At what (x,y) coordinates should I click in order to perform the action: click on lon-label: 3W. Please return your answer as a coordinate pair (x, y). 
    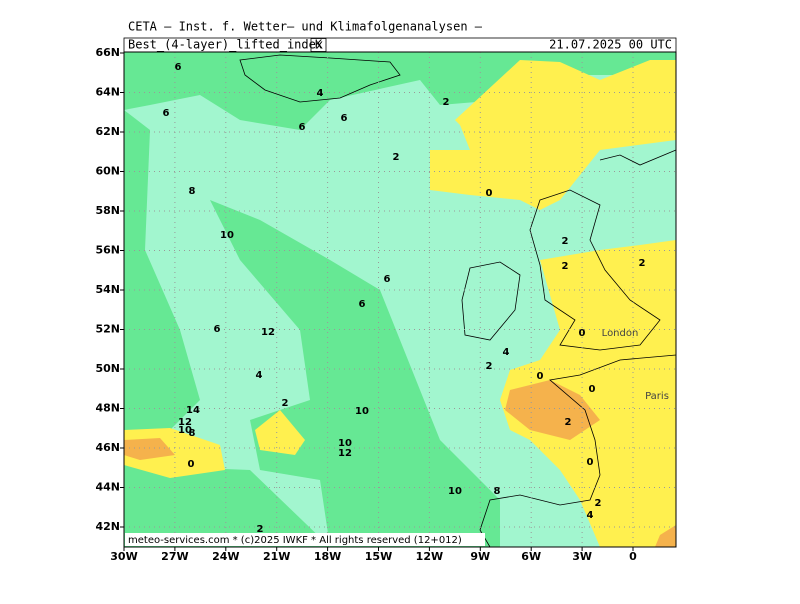
    Looking at the image, I should click on (582, 556).